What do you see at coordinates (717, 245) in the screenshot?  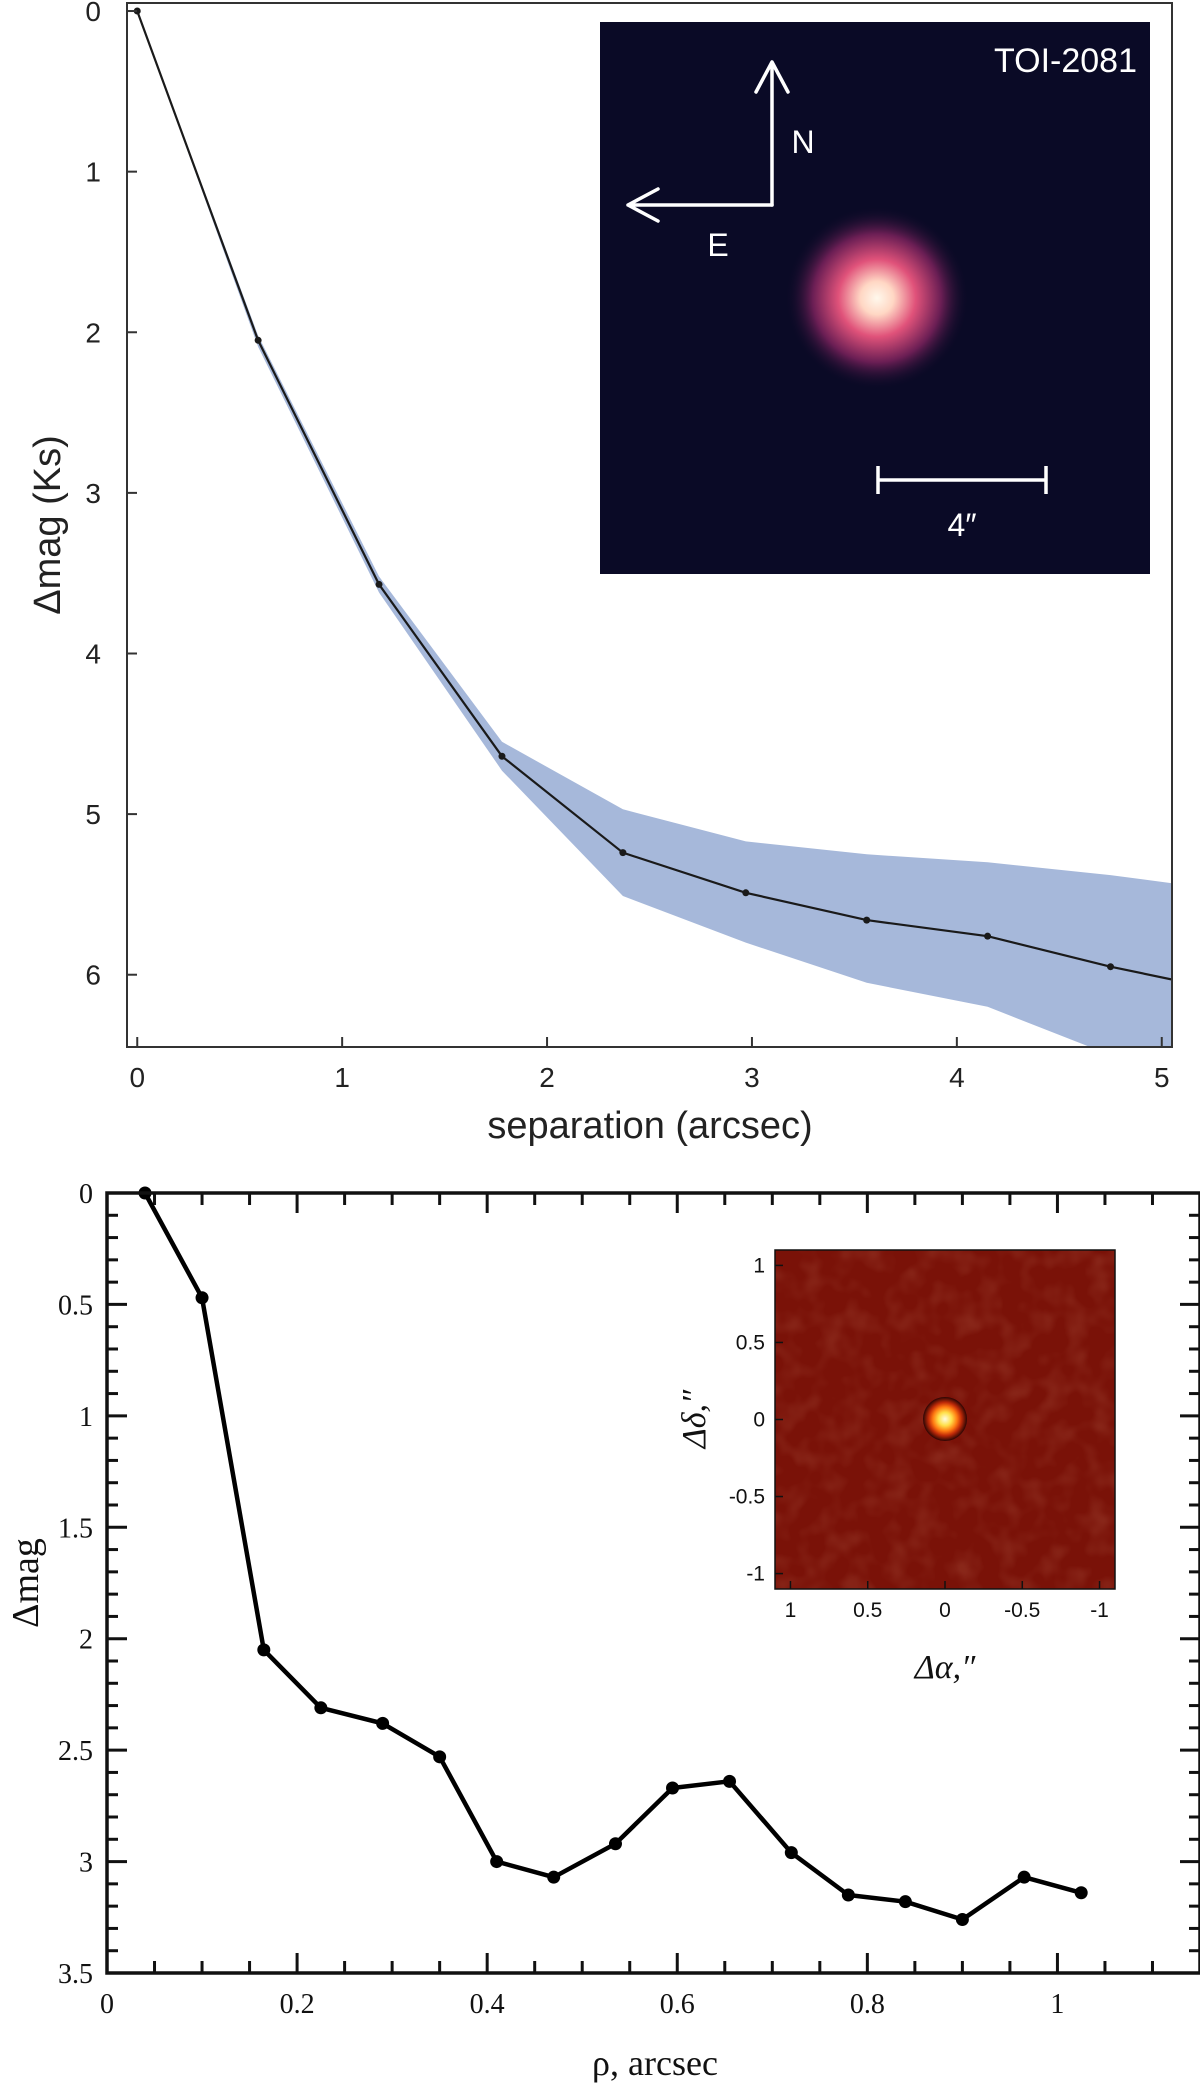 I see `compass-east-label: E` at bounding box center [717, 245].